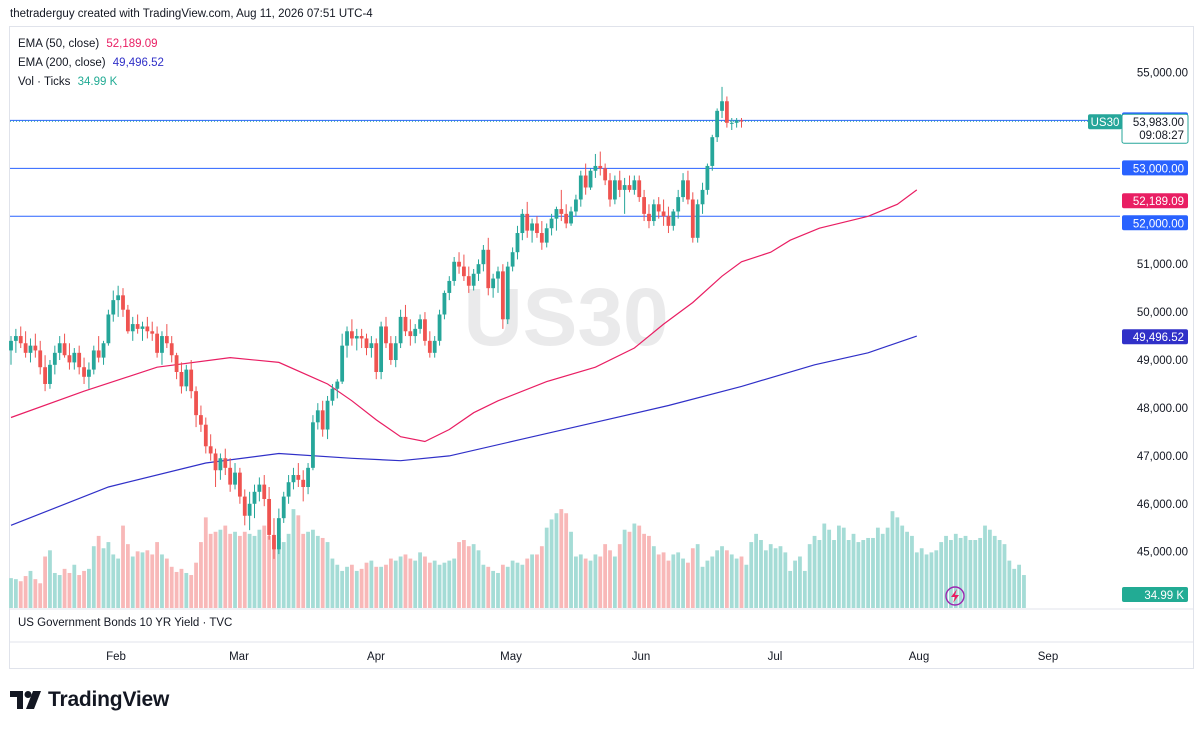  What do you see at coordinates (582, 657) in the screenshot?
I see `time-axis: Feb Mar Apr May Jun Jul Aug Sep` at bounding box center [582, 657].